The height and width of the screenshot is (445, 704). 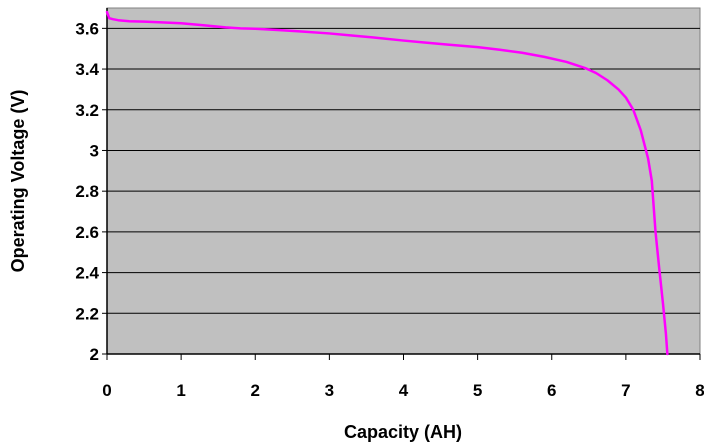 What do you see at coordinates (255, 390) in the screenshot?
I see `x-tick-label: 2` at bounding box center [255, 390].